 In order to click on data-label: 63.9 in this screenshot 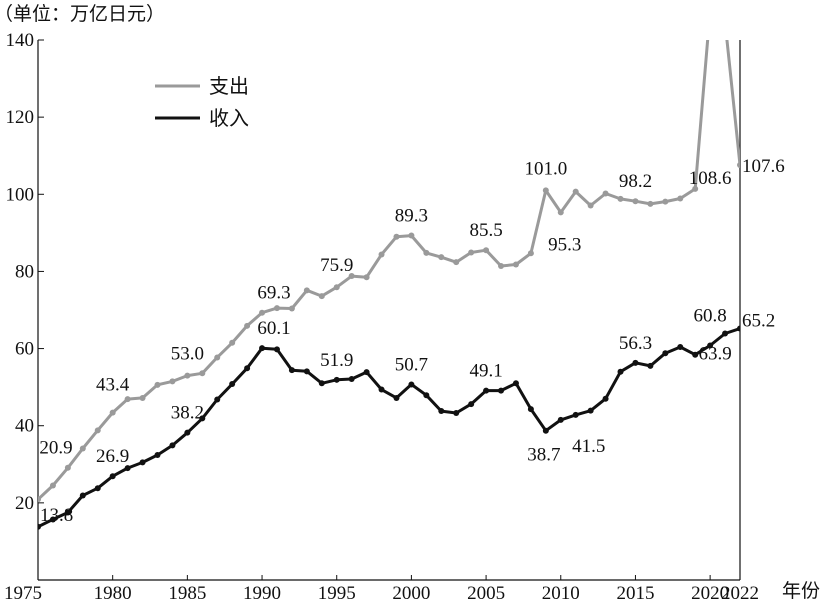, I will do `click(714, 354)`.